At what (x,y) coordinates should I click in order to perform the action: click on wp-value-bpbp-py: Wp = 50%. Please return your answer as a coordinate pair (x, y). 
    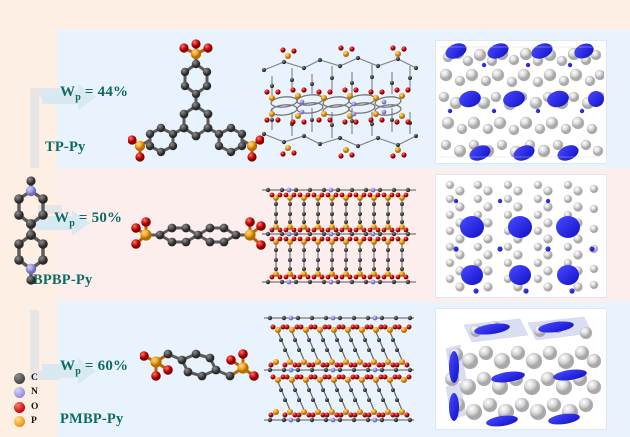
    Looking at the image, I should click on (88, 219).